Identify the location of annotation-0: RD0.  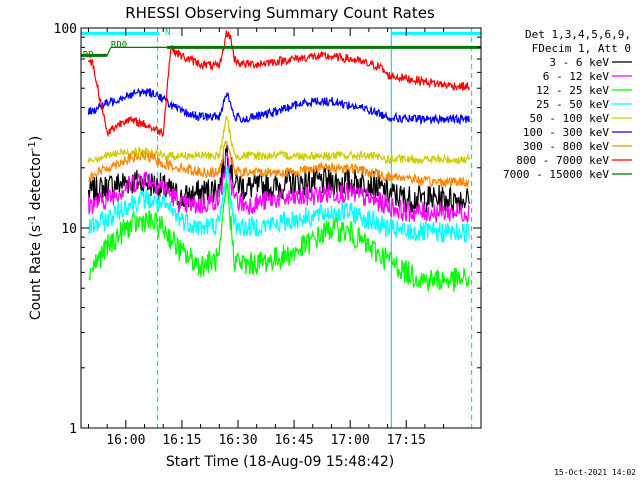
(119, 45).